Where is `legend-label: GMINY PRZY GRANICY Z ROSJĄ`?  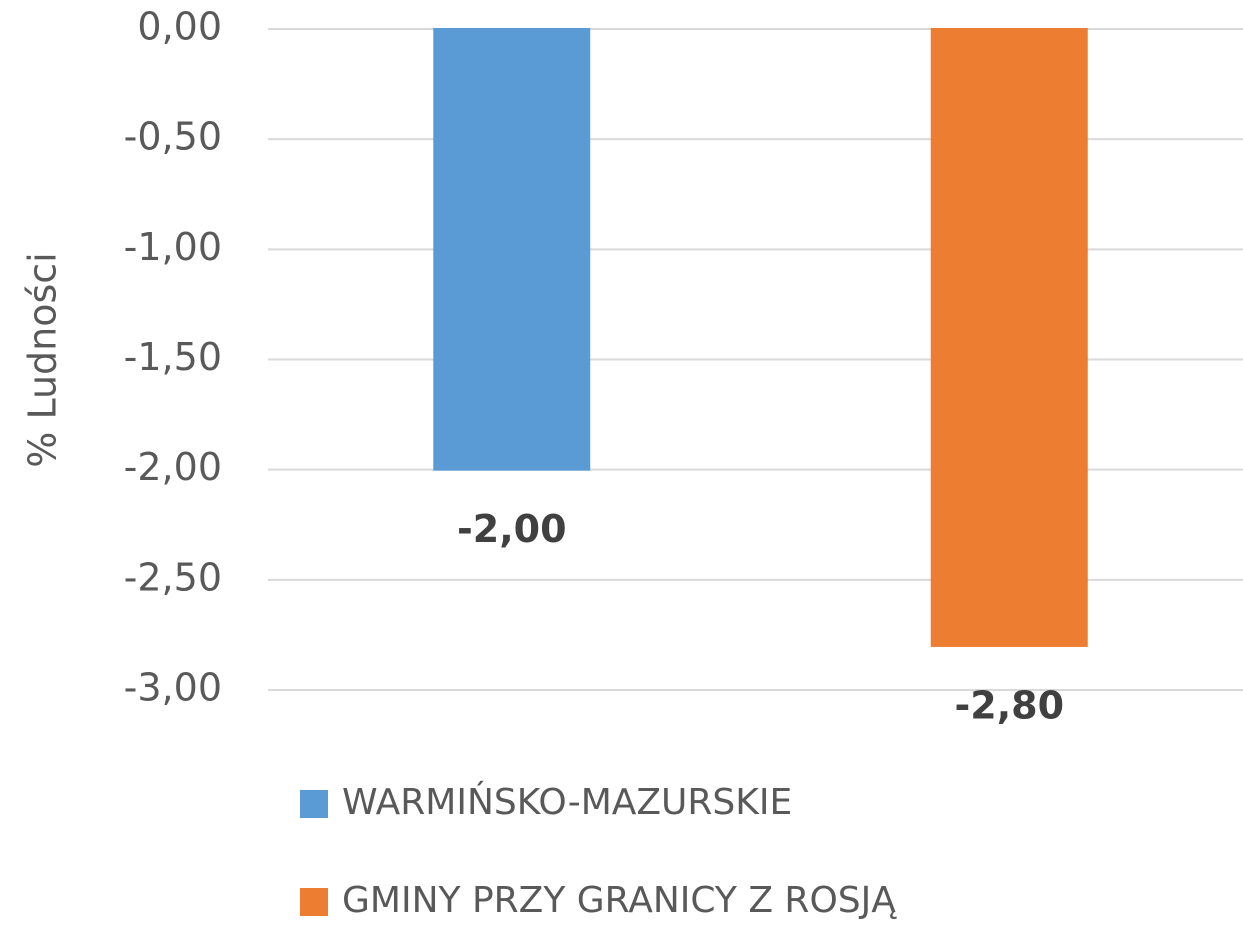 legend-label: GMINY PRZY GRANICY Z ROSJĄ is located at coordinates (619, 900).